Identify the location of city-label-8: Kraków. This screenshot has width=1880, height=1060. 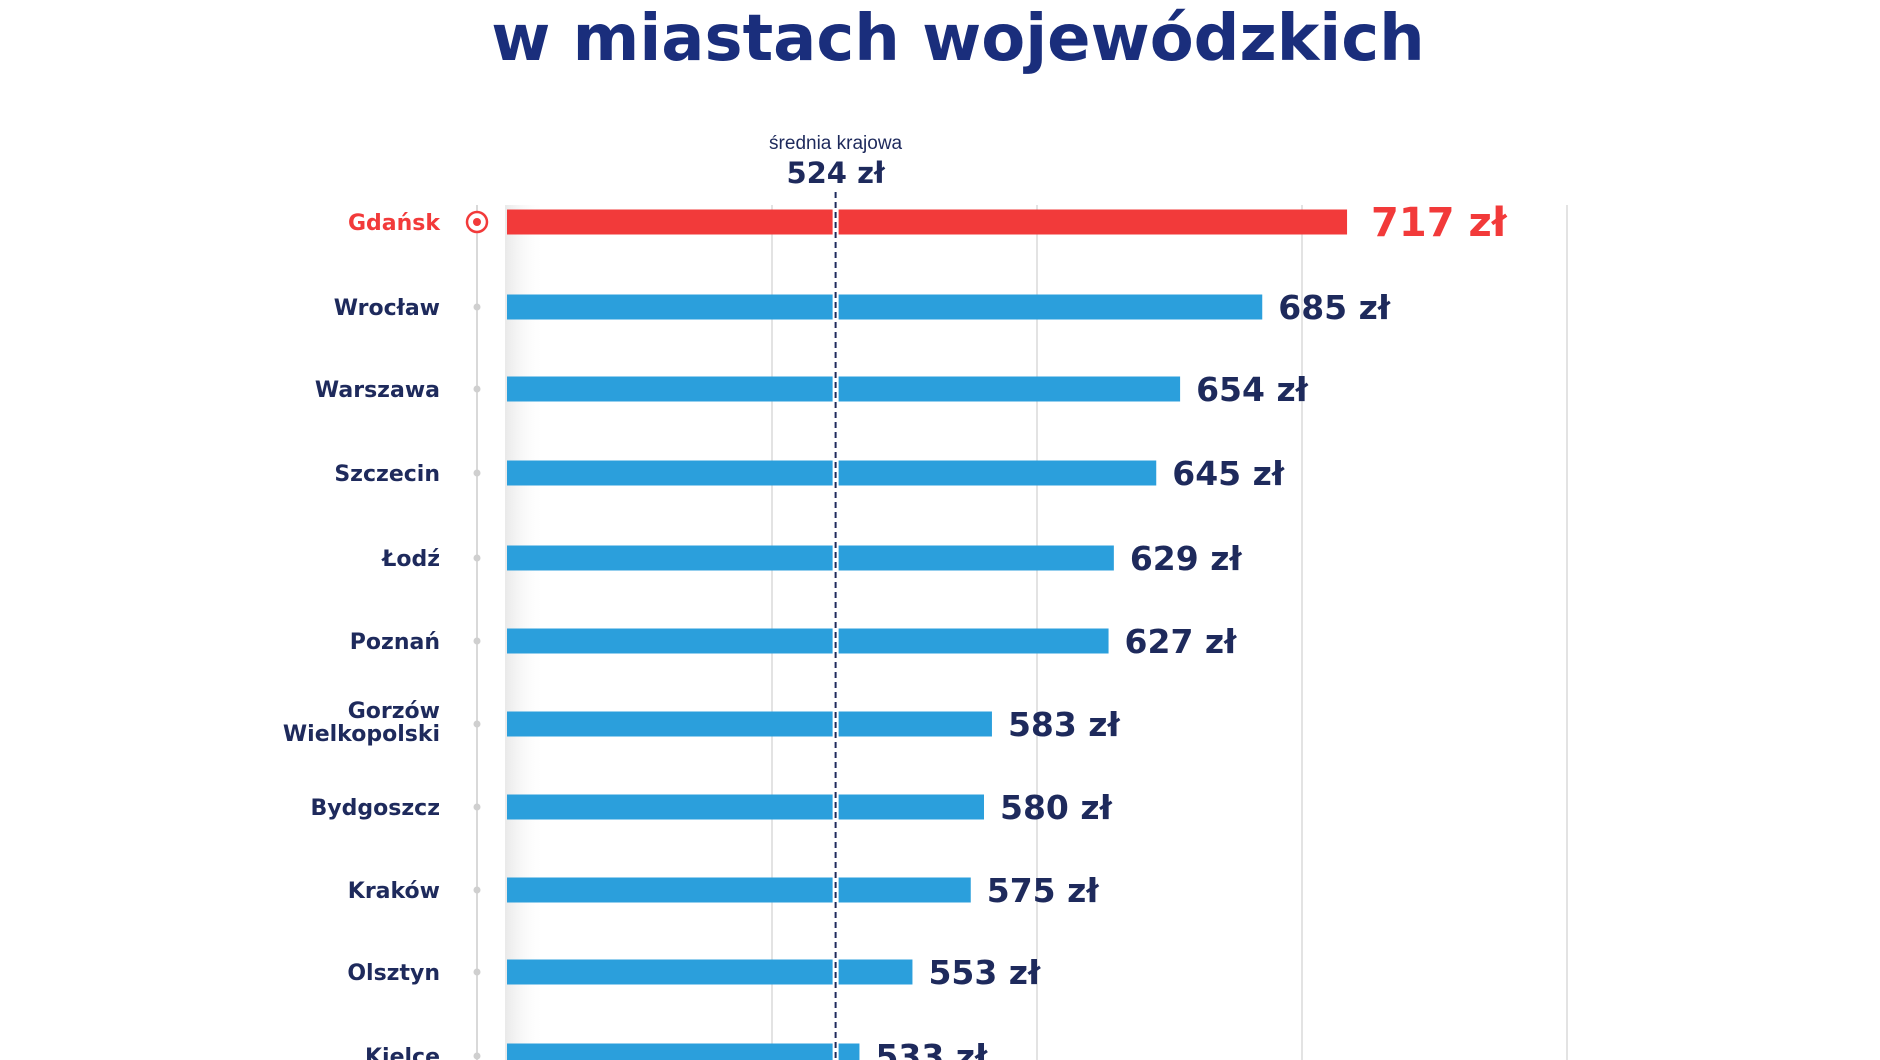
(394, 891).